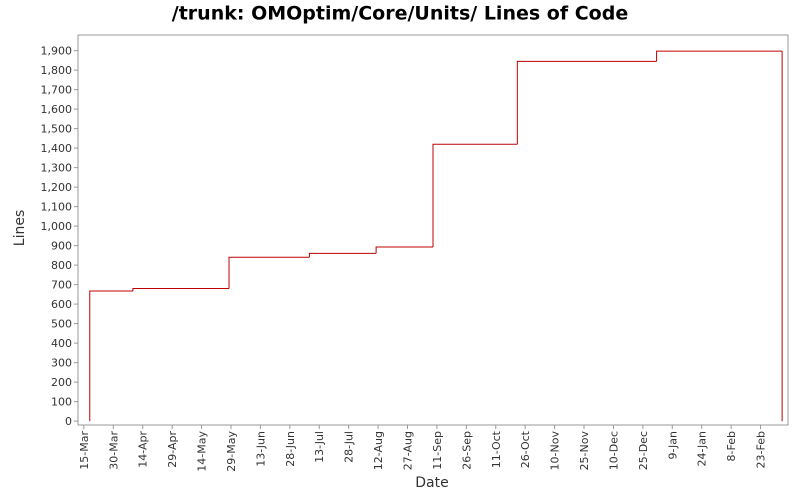  I want to click on y-tick-label: 1,900, so click(57, 51).